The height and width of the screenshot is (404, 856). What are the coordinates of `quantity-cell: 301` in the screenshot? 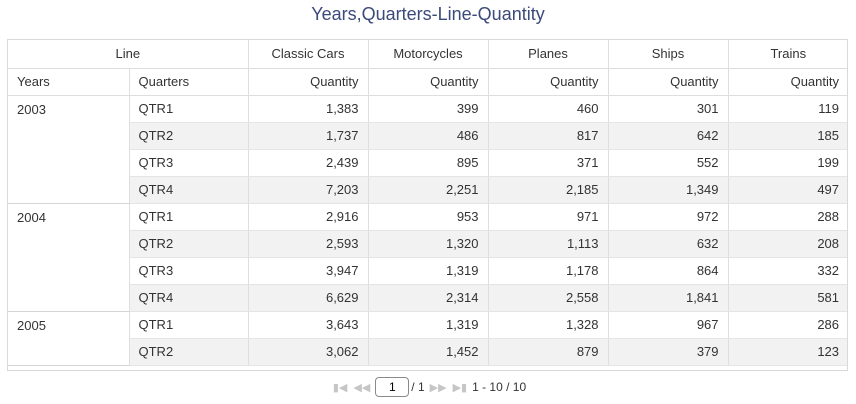 It's located at (668, 109).